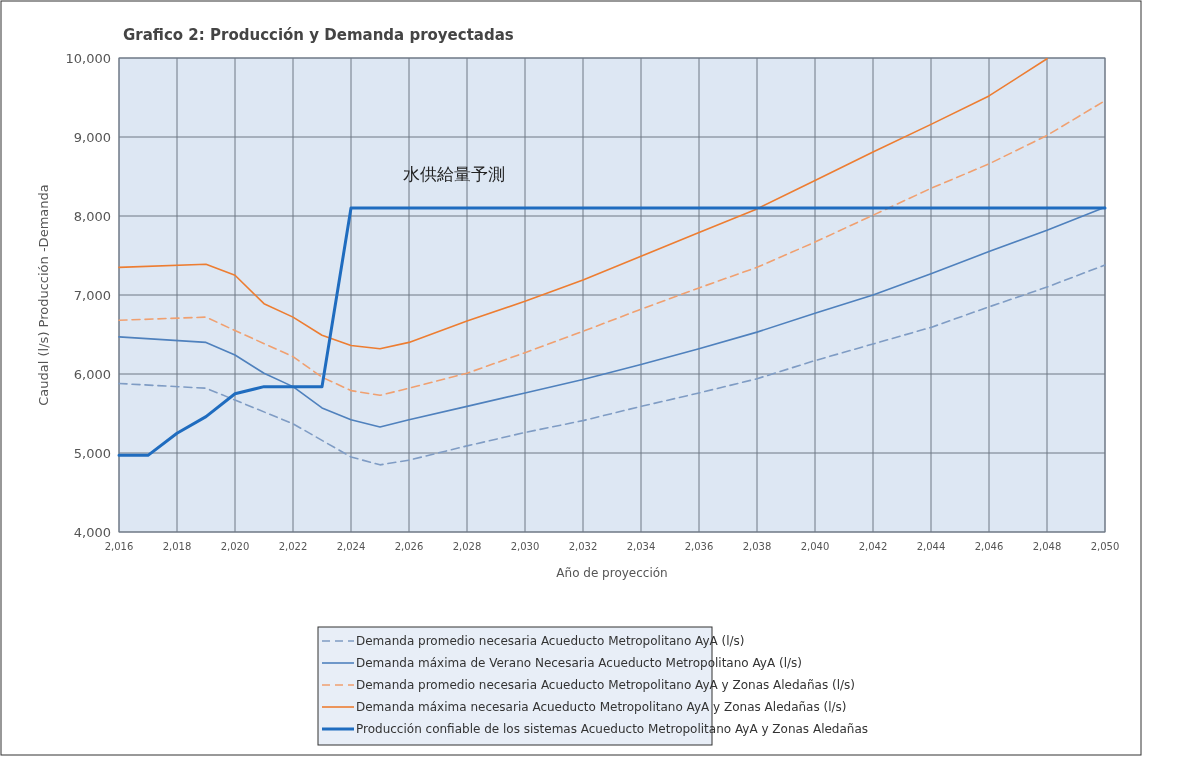  What do you see at coordinates (92, 532) in the screenshot?
I see `y-tick-label: 4,000` at bounding box center [92, 532].